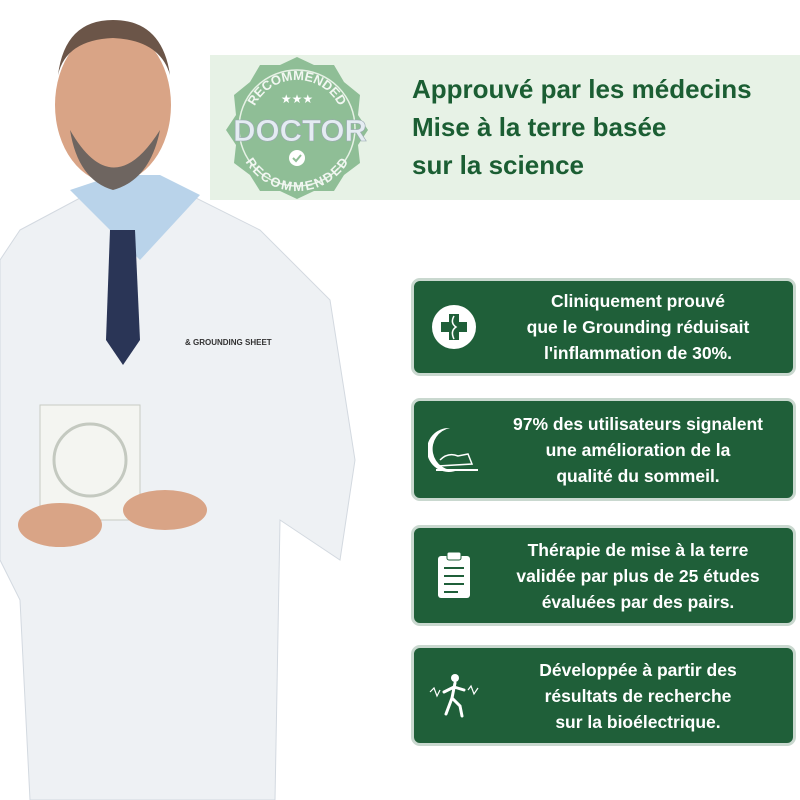  I want to click on feature-text: validée par plus de 25 études, so click(638, 575).